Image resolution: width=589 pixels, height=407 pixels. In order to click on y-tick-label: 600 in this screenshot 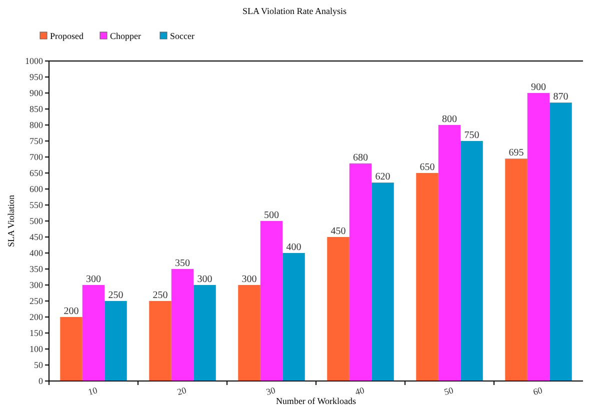, I will do `click(37, 189)`.